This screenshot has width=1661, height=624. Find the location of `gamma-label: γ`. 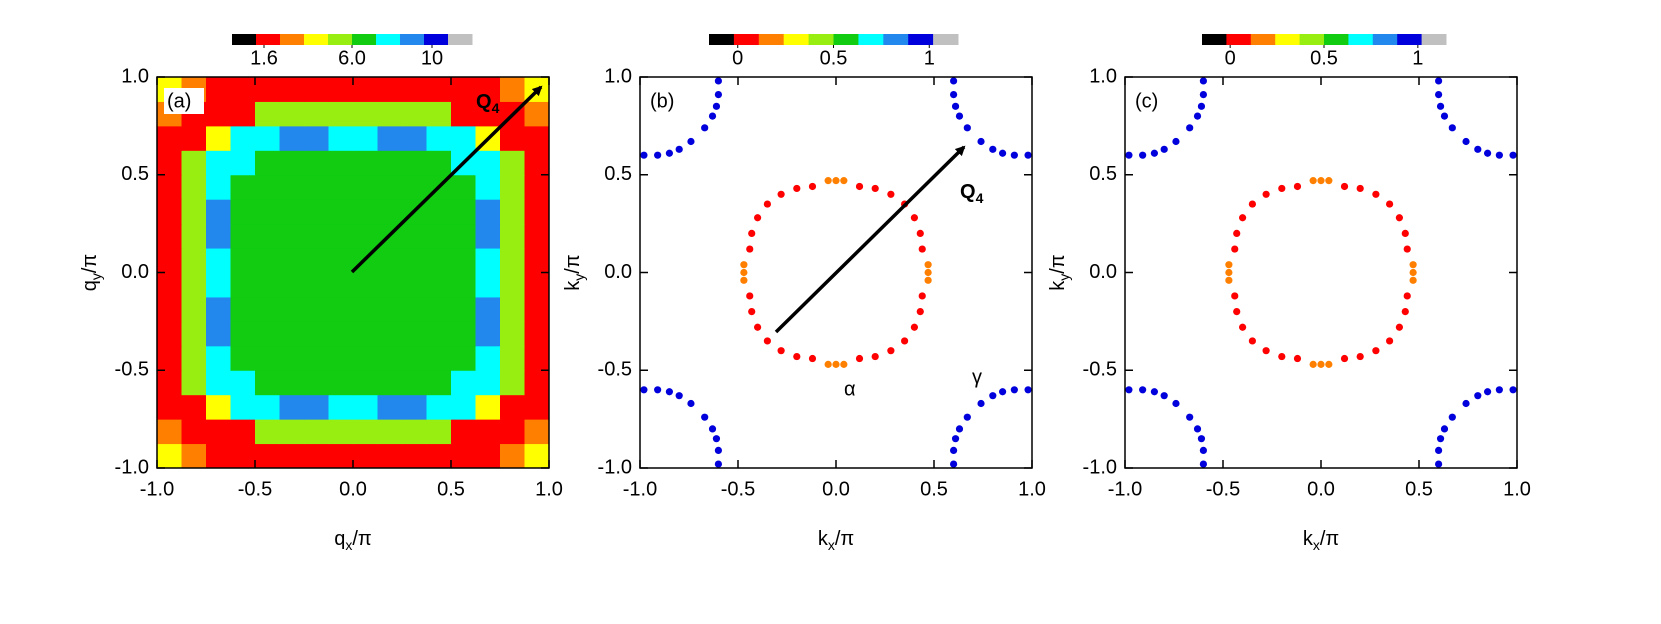

gamma-label: γ is located at coordinates (977, 377).